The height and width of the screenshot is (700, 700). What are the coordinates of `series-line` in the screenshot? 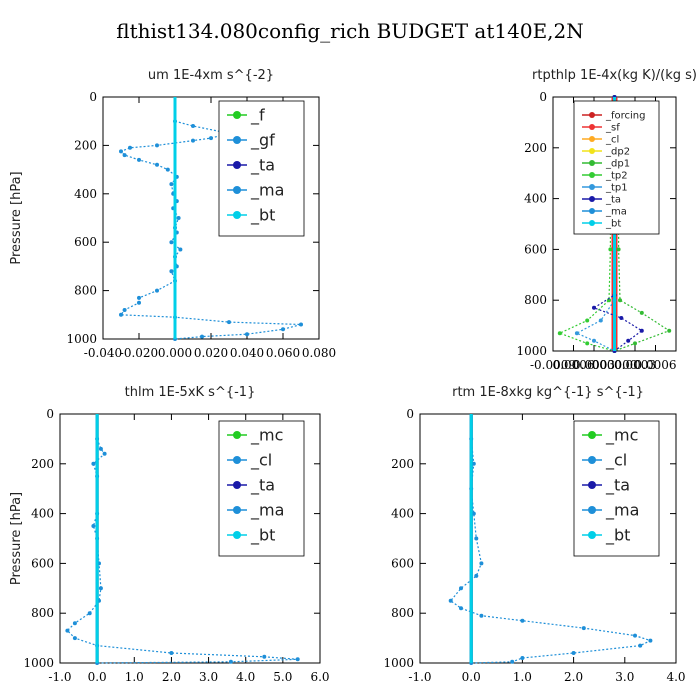 It's located at (642, 224).